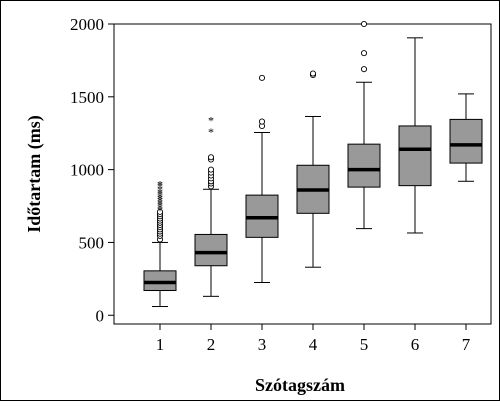 This screenshot has height=406, width=500. I want to click on x-tick-label: 5, so click(364, 344).